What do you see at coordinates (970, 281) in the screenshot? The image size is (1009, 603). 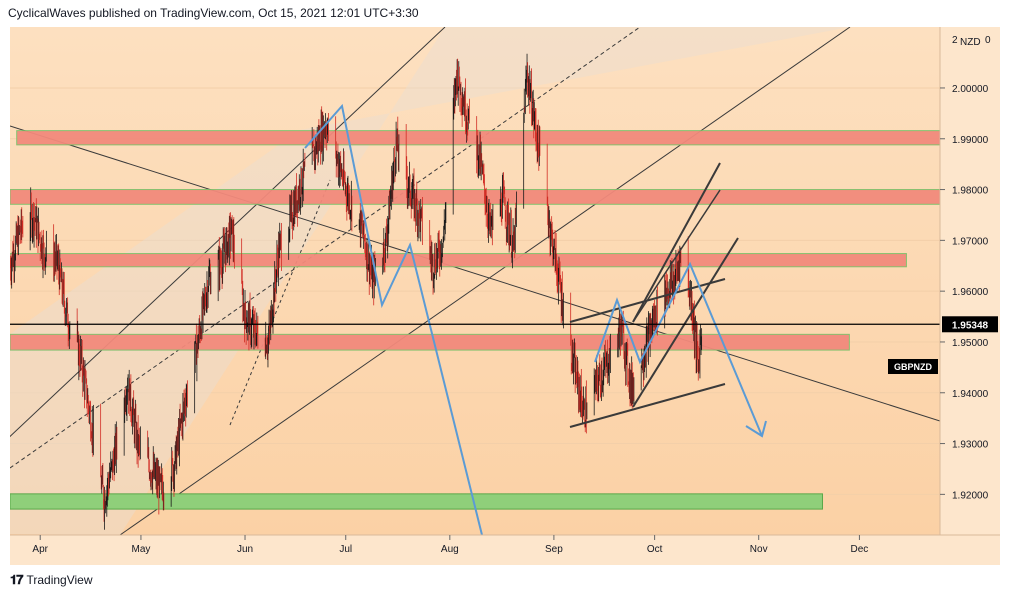 I see `price-axis-background` at bounding box center [970, 281].